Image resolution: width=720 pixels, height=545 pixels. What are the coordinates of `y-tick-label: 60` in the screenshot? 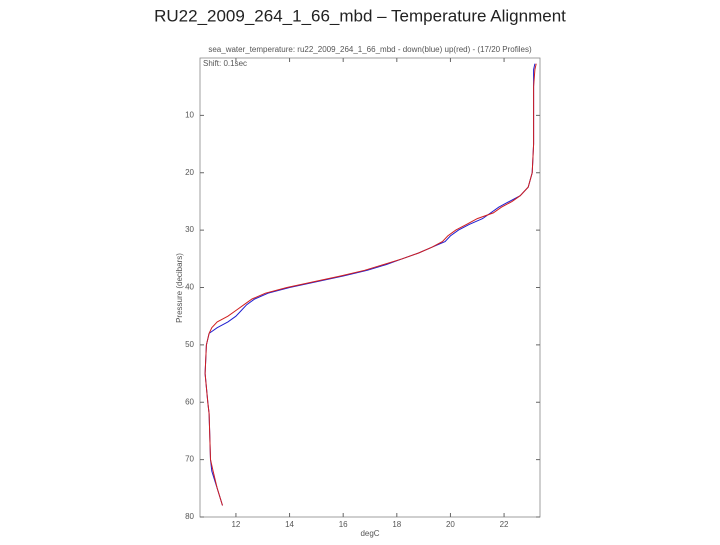 It's located at (189, 401).